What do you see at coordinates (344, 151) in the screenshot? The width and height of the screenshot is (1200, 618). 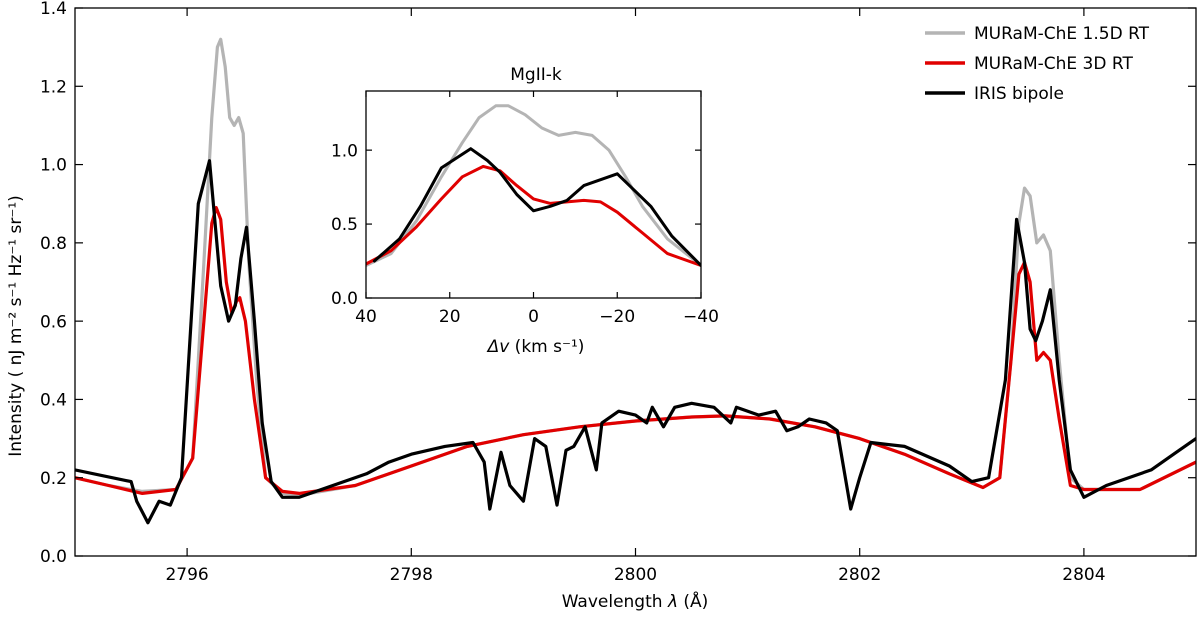 I see `inset-y-tick-label: 1.0` at bounding box center [344, 151].